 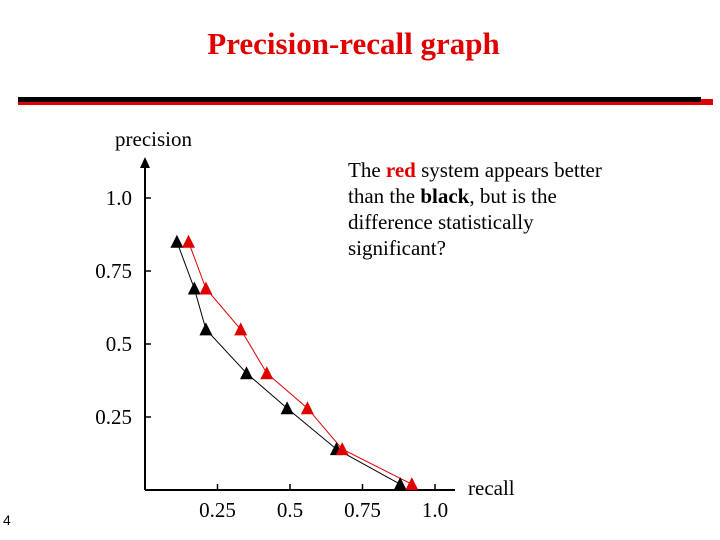 I want to click on x-tick-label-3: 1.0, so click(x=435, y=510).